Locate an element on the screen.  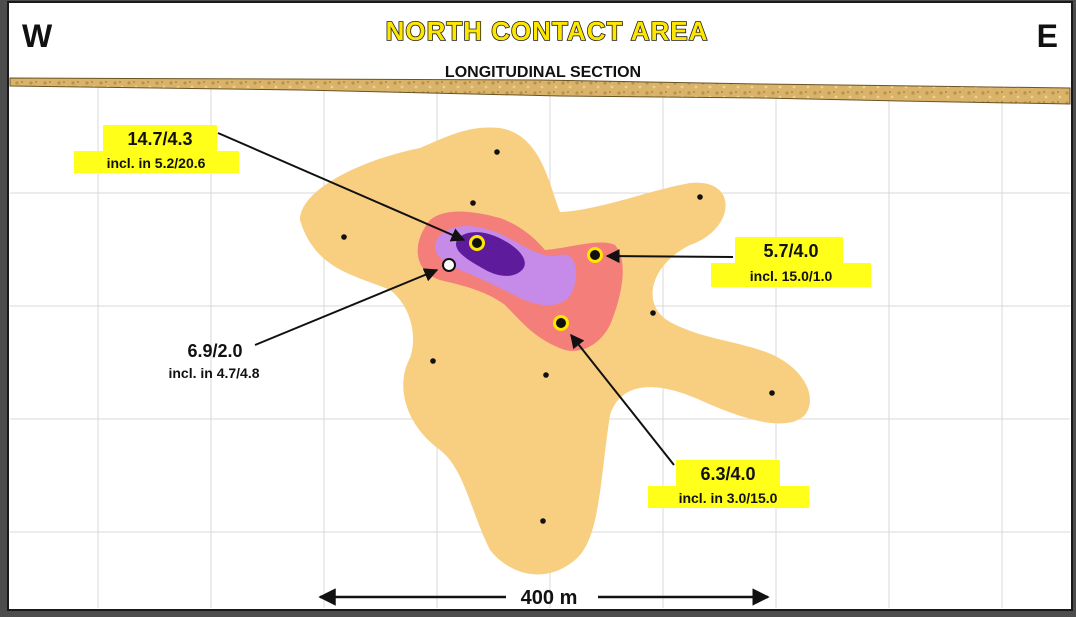
intercept-grade: 6.3/4.0 is located at coordinates (727, 474).